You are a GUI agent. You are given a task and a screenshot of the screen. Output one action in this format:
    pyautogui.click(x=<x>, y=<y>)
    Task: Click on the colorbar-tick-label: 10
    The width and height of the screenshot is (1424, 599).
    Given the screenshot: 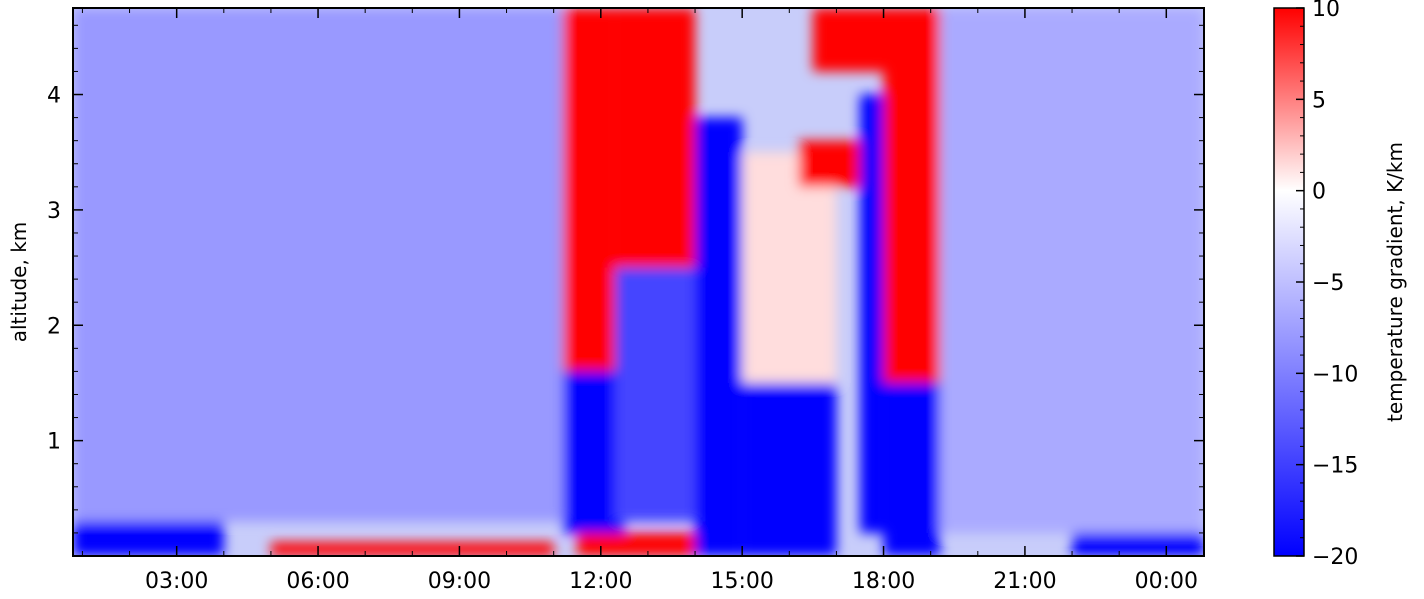 What is the action you would take?
    pyautogui.click(x=1326, y=11)
    